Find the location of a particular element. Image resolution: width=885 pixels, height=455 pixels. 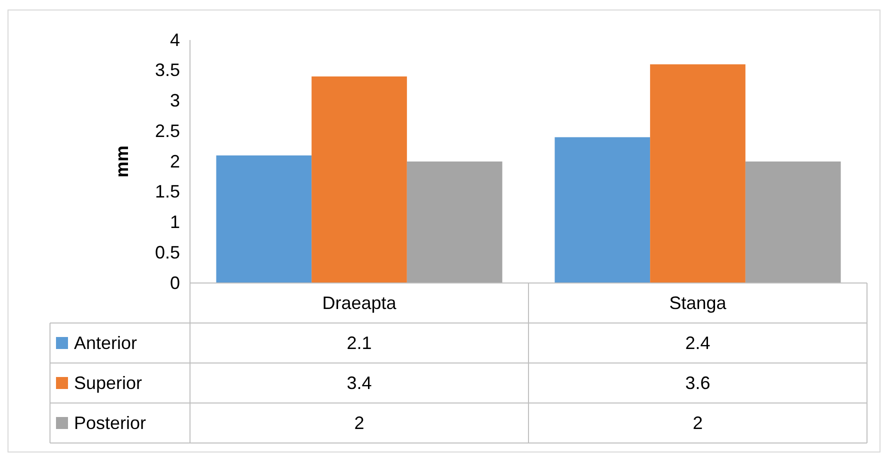

y-axis-title: mm is located at coordinates (122, 161).